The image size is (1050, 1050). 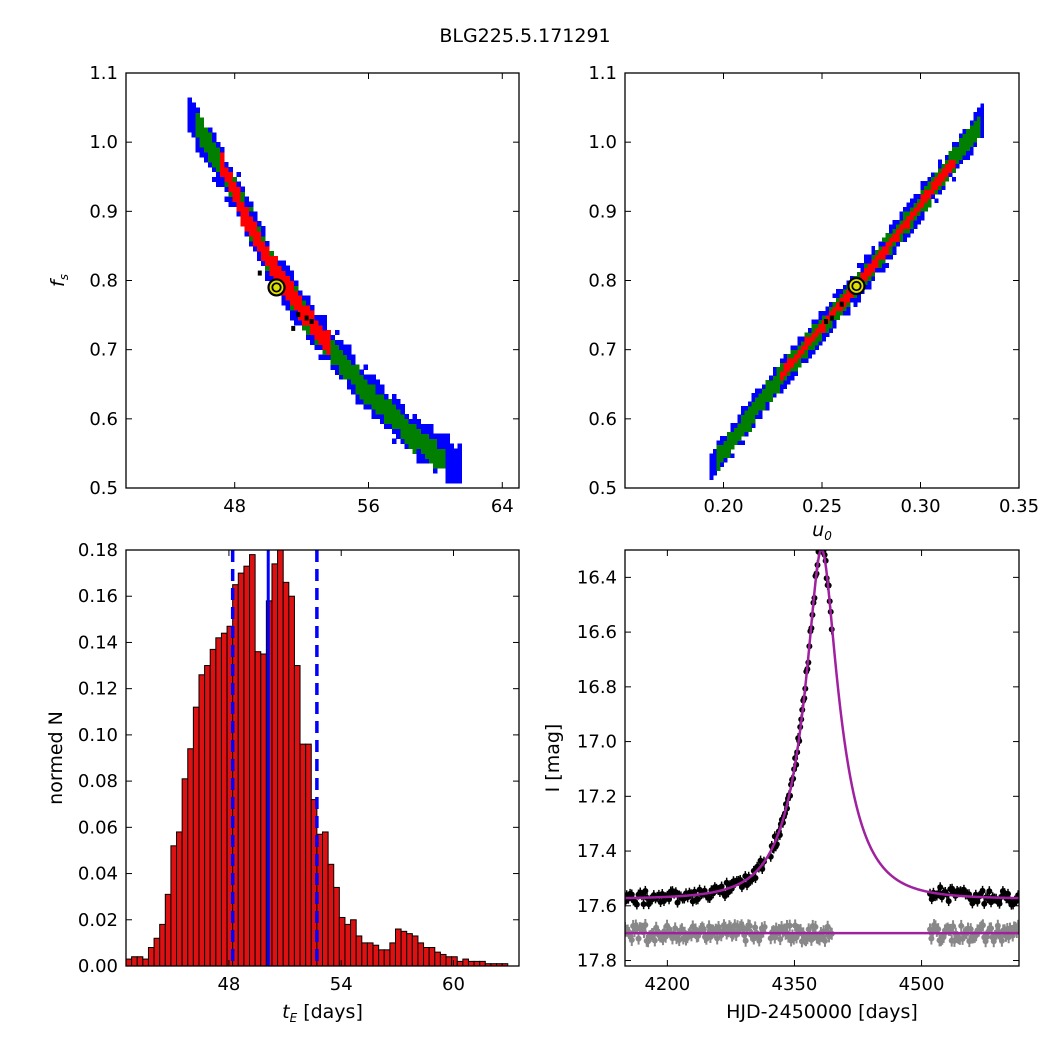 I want to click on x-axis-label: tE [days], so click(x=322, y=1013).